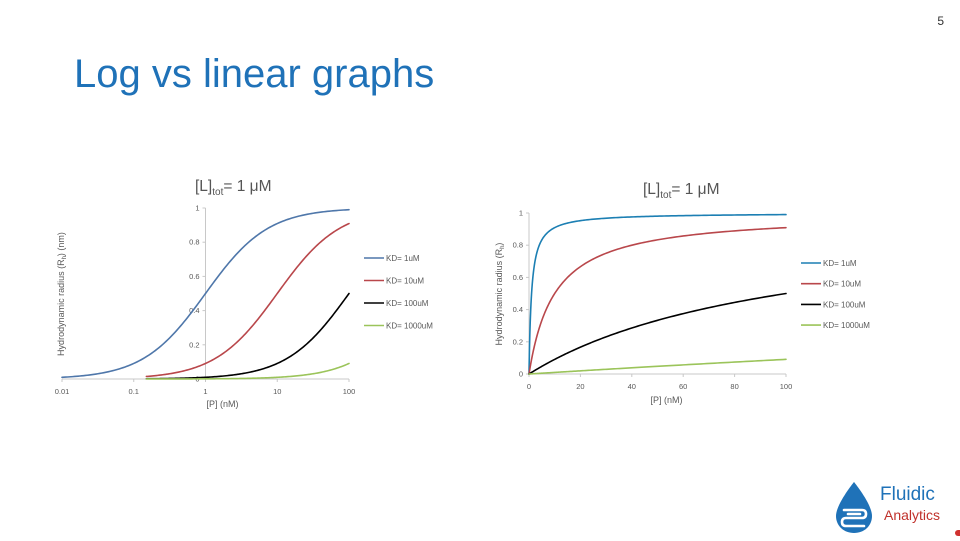 This screenshot has width=960, height=541. I want to click on corner-marker, so click(957, 533).